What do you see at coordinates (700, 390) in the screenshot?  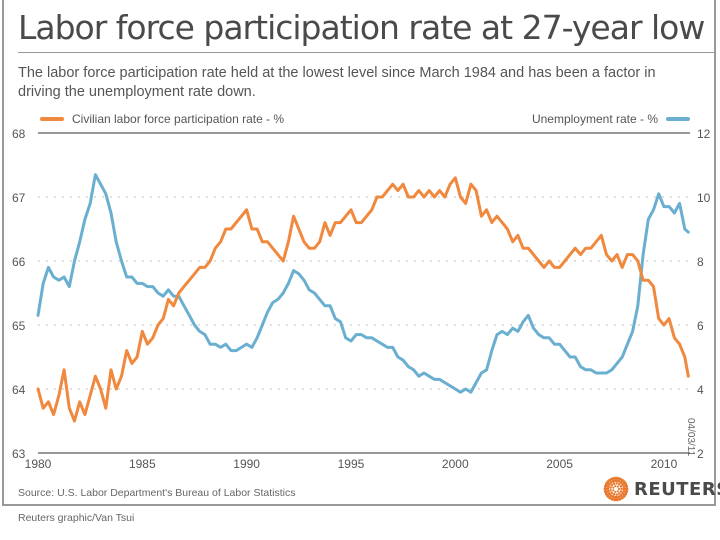 I see `right-tick-label: 4` at bounding box center [700, 390].